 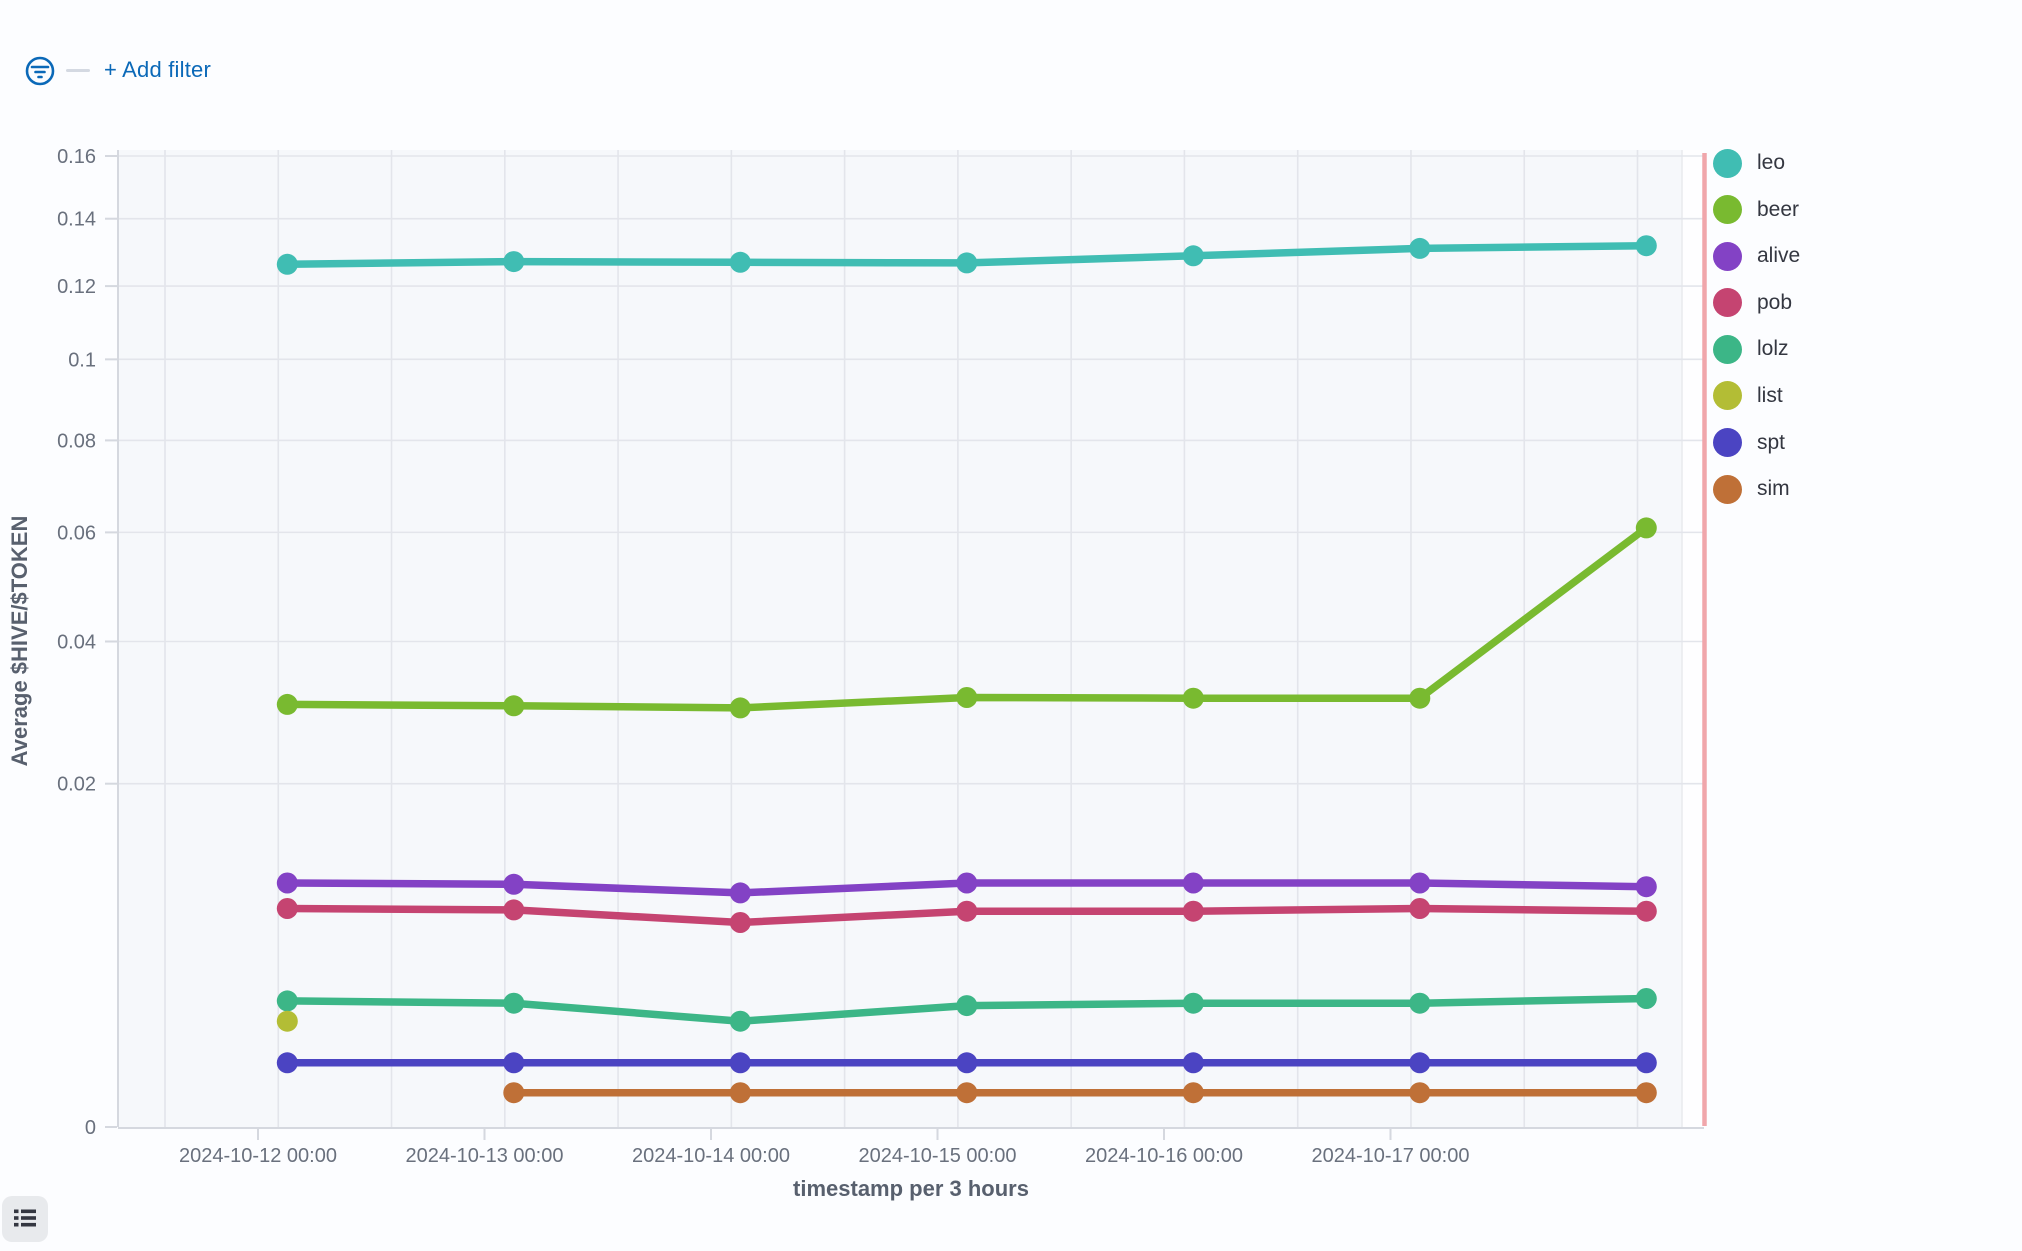 What do you see at coordinates (1756, 443) in the screenshot?
I see `legend-item-spt: spt` at bounding box center [1756, 443].